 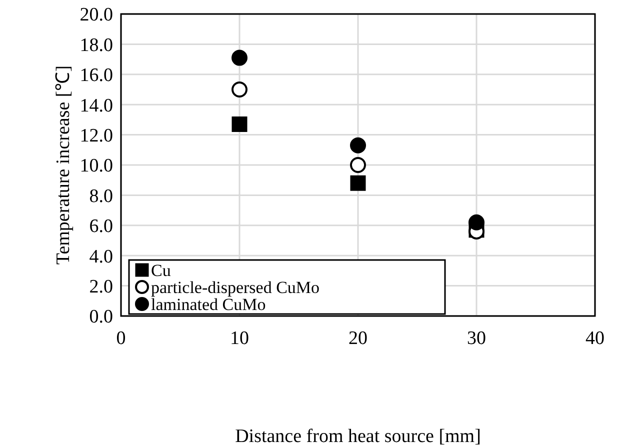 I want to click on x-tick-label: 40, so click(x=595, y=338).